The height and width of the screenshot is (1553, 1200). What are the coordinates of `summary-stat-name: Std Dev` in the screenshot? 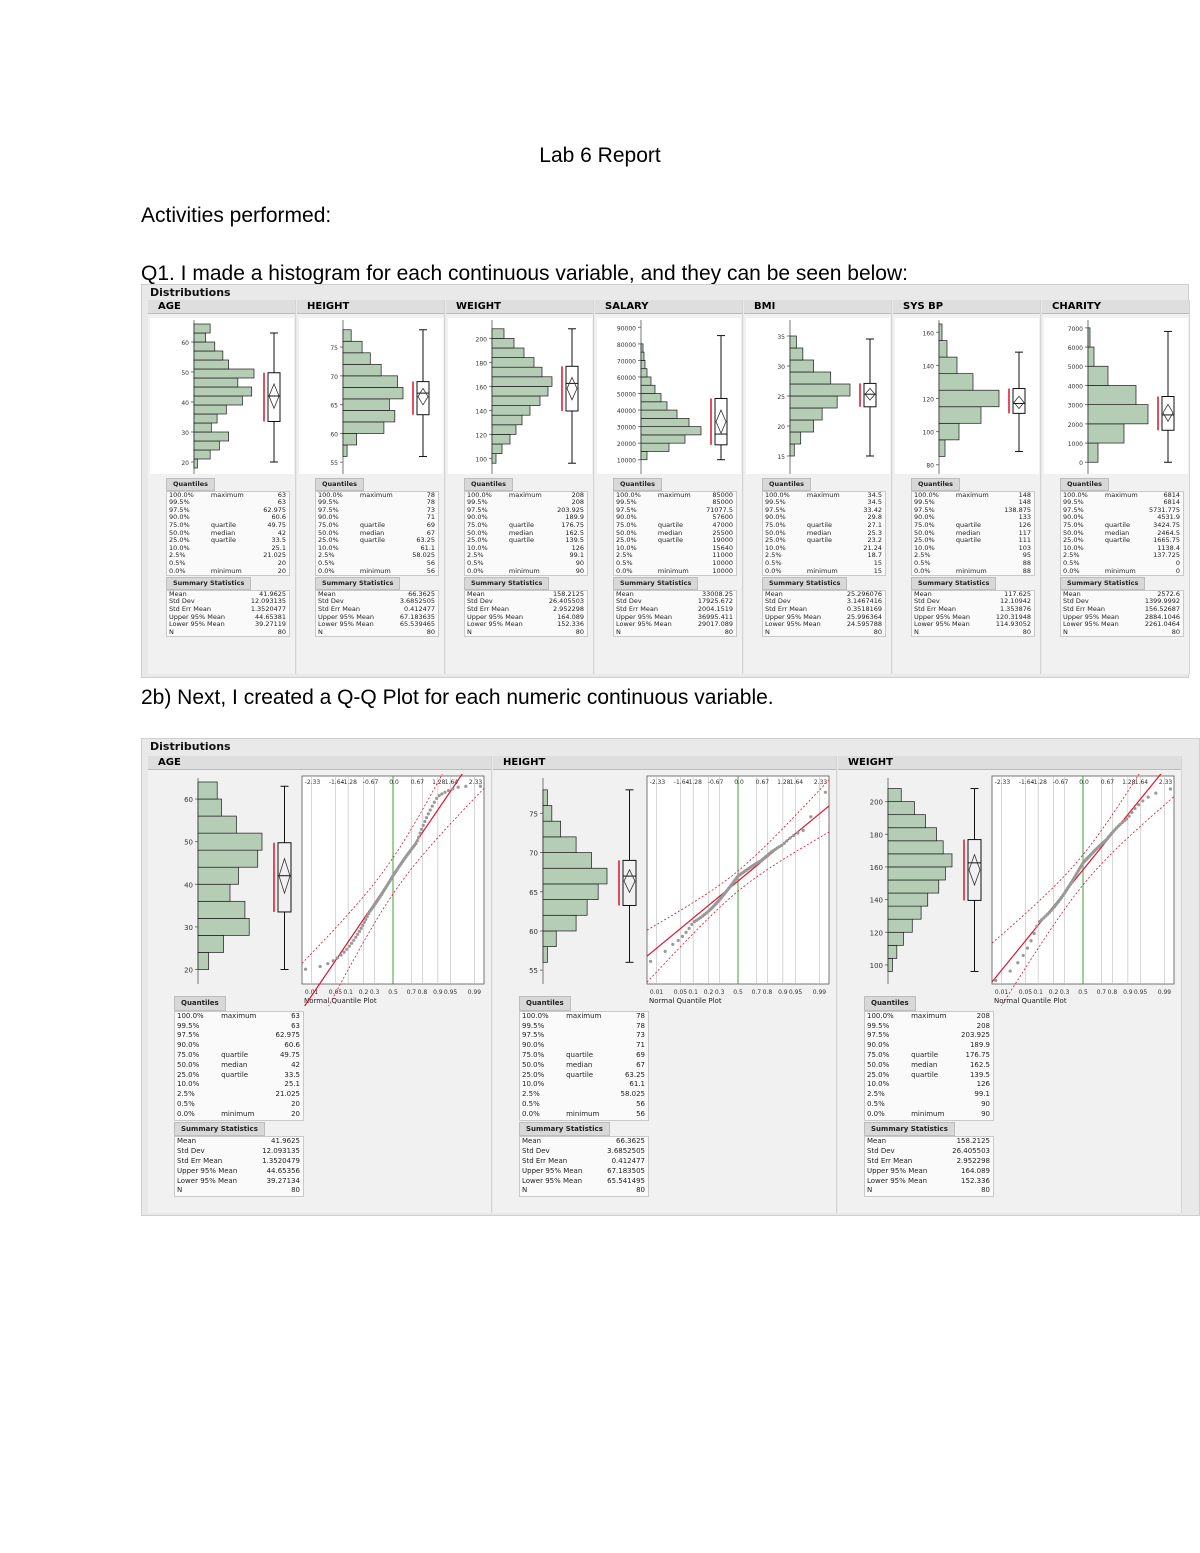 It's located at (881, 1151).